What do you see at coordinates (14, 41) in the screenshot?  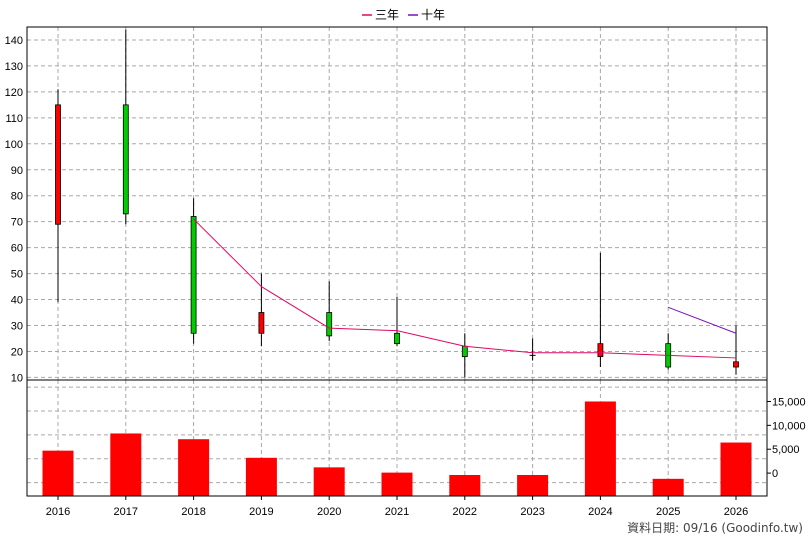 I see `y-tick-label: 140` at bounding box center [14, 41].